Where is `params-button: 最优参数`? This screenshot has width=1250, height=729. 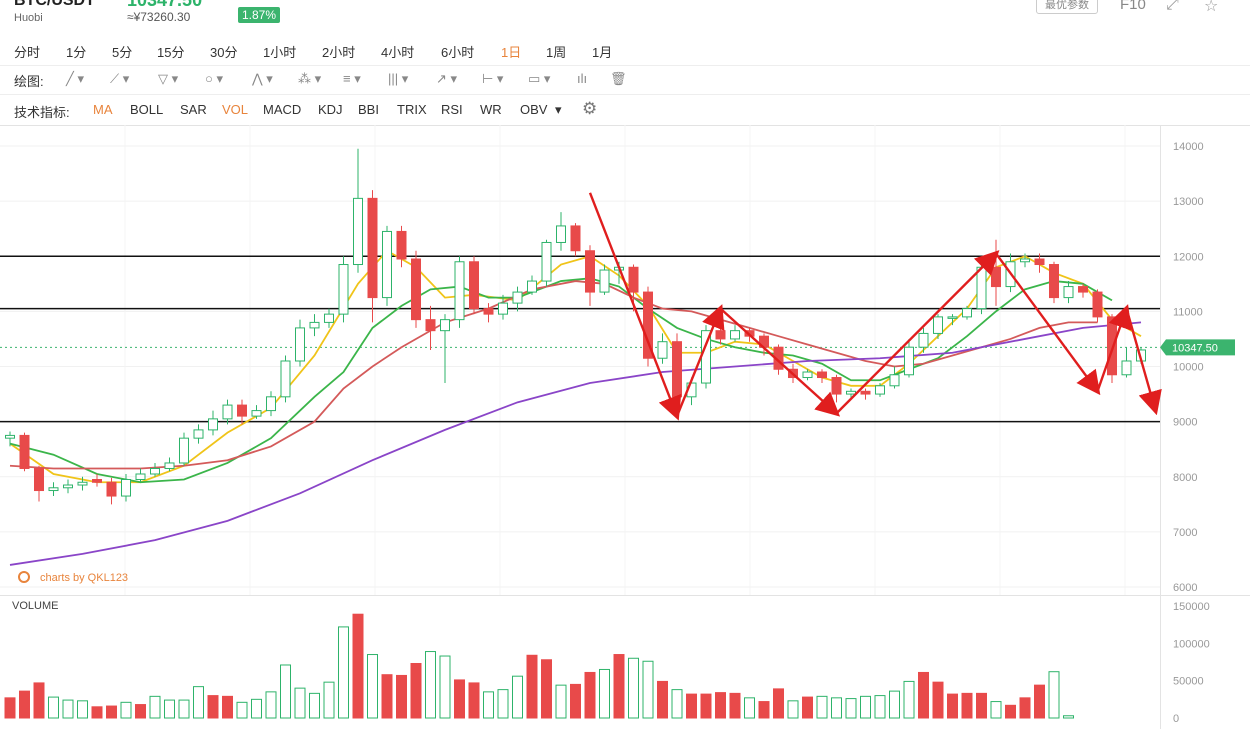
params-button: 最优参数 is located at coordinates (1067, 7).